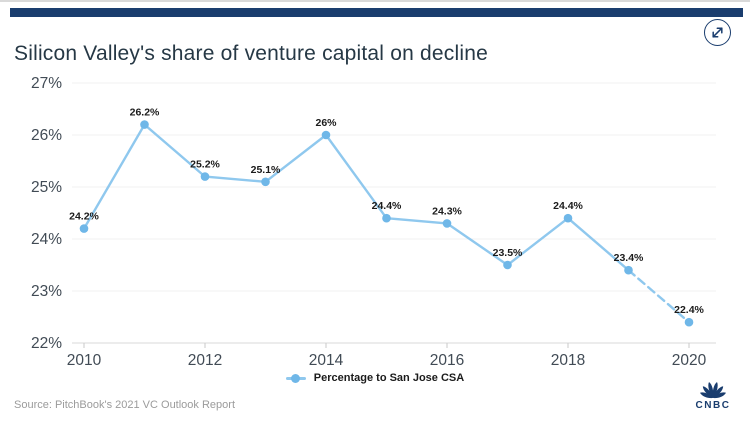 The height and width of the screenshot is (422, 750). What do you see at coordinates (568, 360) in the screenshot?
I see `x-tick-label: 2018` at bounding box center [568, 360].